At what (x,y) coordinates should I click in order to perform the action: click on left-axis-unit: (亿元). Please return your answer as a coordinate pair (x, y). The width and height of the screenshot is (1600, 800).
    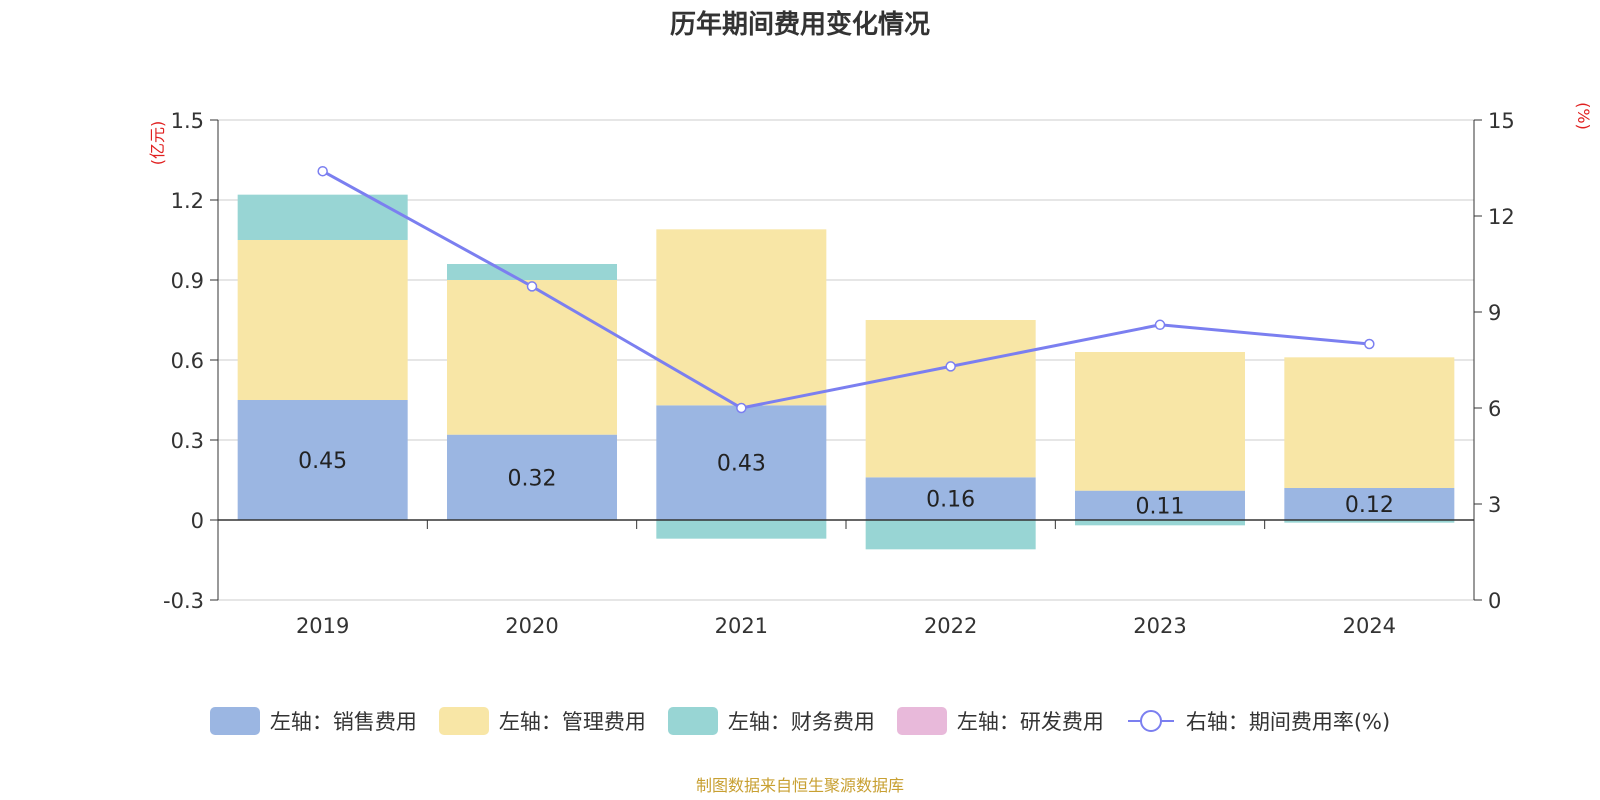
    Looking at the image, I should click on (157, 143).